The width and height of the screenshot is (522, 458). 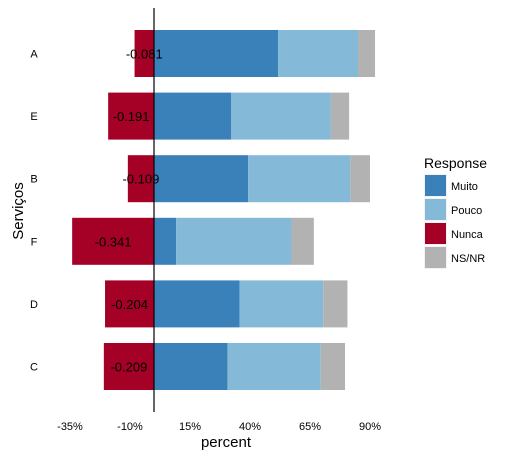 What do you see at coordinates (299, 179) in the screenshot?
I see `bar-b-pouco` at bounding box center [299, 179].